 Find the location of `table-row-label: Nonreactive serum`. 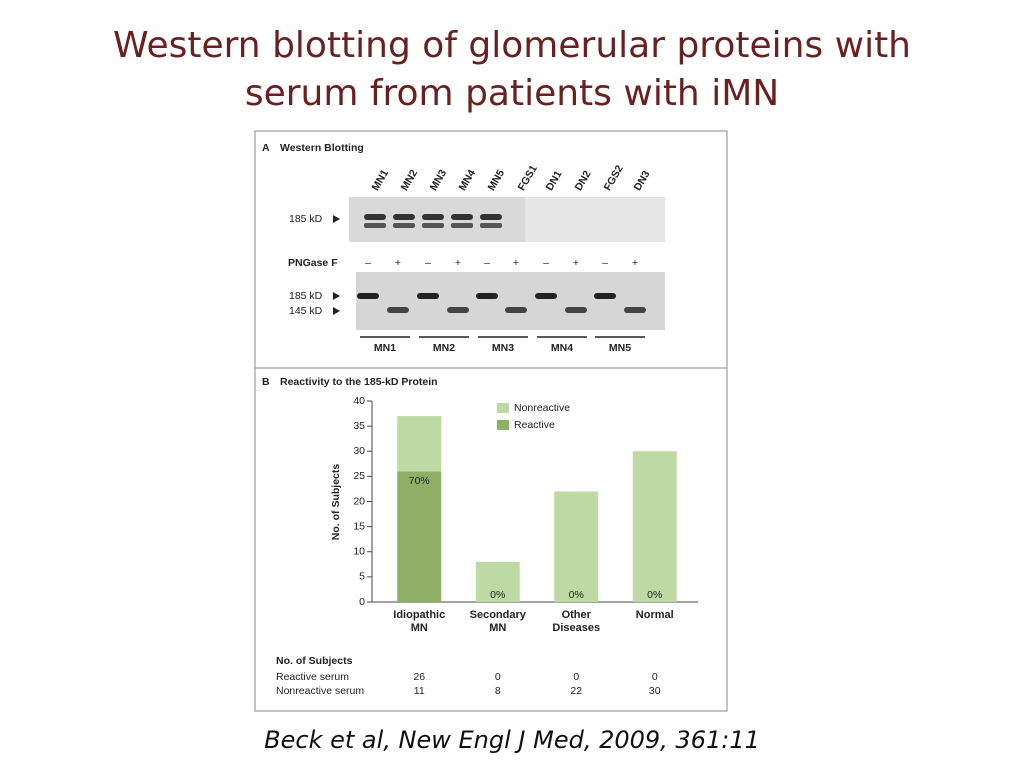

table-row-label: Nonreactive serum is located at coordinates (320, 691).